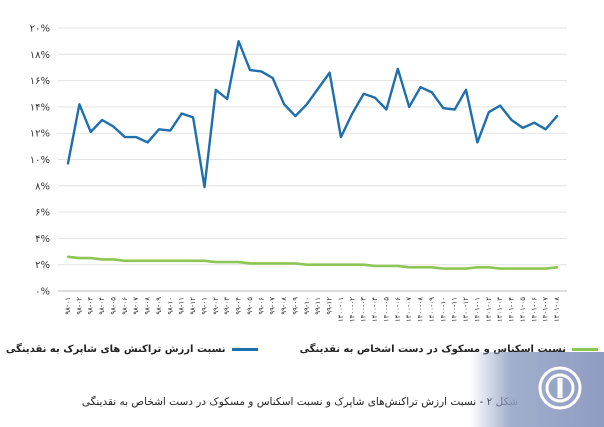 This screenshot has width=604, height=427. Describe the element at coordinates (557, 309) in the screenshot. I see `x-tick-label: ۱۴۰۱-۰۸` at that location.